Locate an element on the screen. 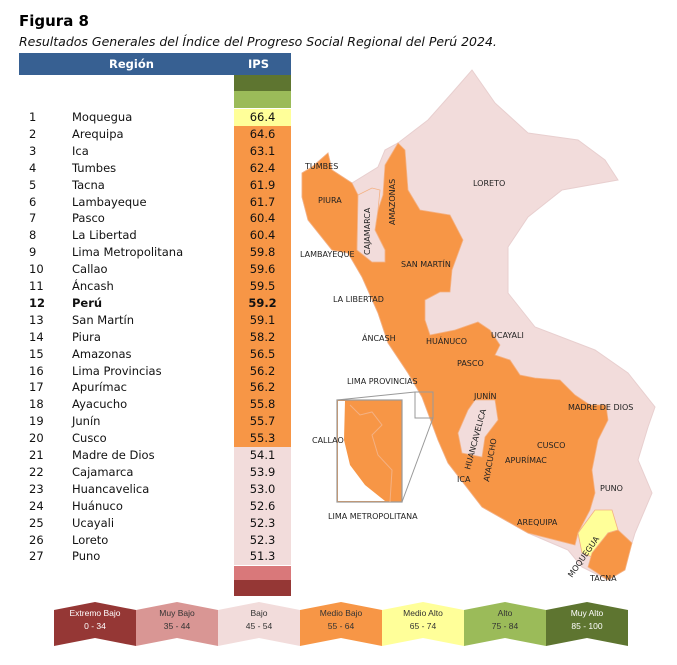 The height and width of the screenshot is (665, 677). rank: 7 is located at coordinates (33, 218).